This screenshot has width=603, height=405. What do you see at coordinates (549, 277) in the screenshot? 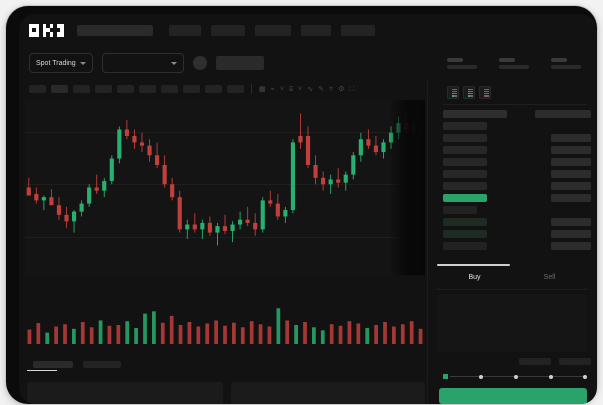
I see `tab-sell: Sell` at bounding box center [549, 277].